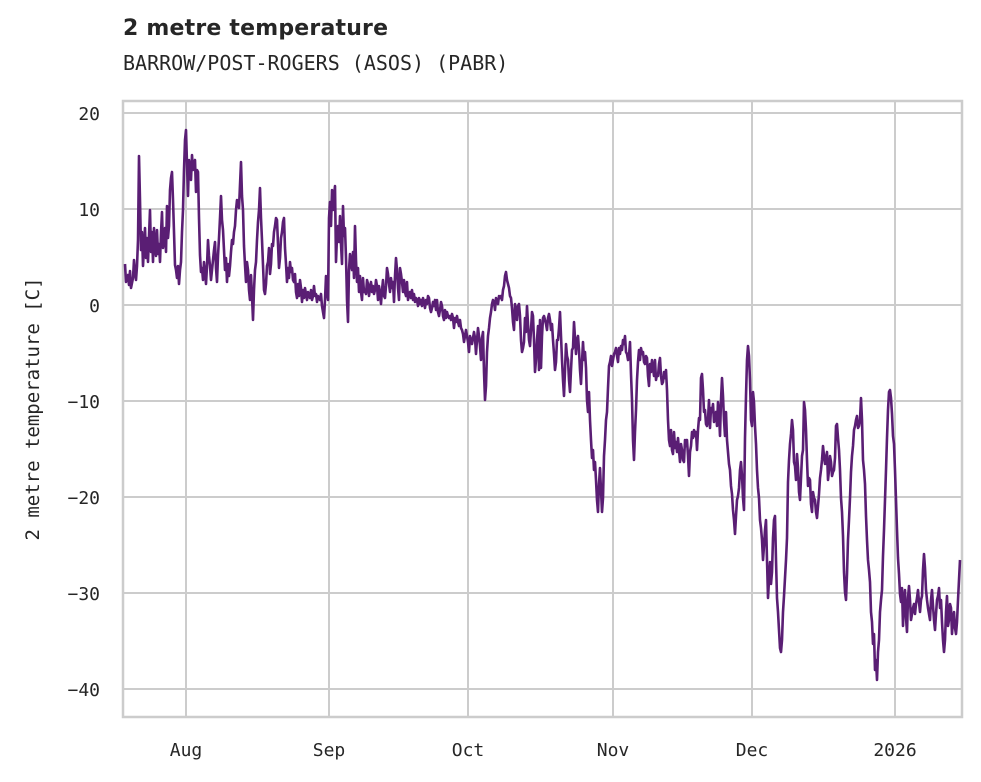 Image resolution: width=981 pixels, height=782 pixels. Describe the element at coordinates (894, 750) in the screenshot. I see `x-tick-label: 2026` at that location.